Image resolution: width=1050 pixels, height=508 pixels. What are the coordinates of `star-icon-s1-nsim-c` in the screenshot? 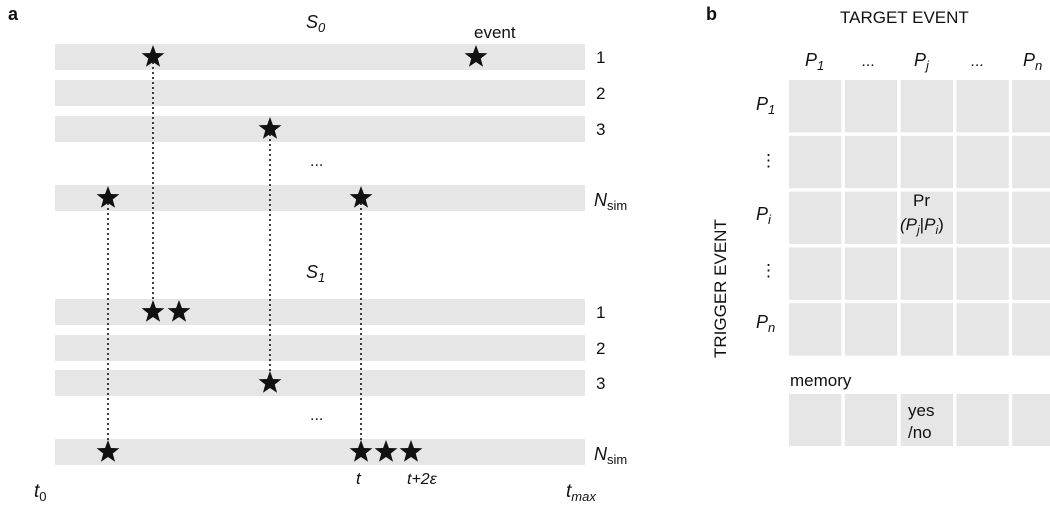 It's located at (386, 451).